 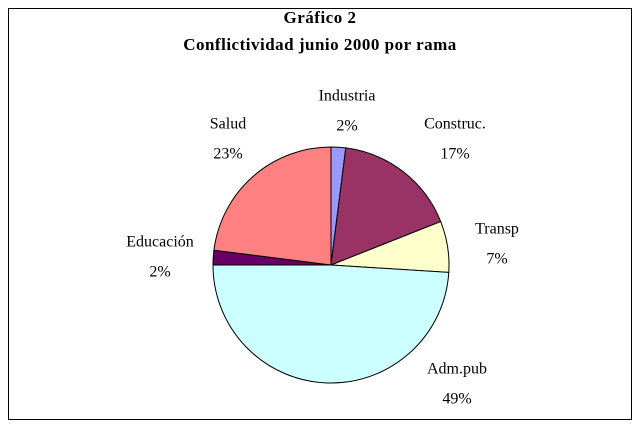 What do you see at coordinates (227, 154) in the screenshot?
I see `data-label: 23%` at bounding box center [227, 154].